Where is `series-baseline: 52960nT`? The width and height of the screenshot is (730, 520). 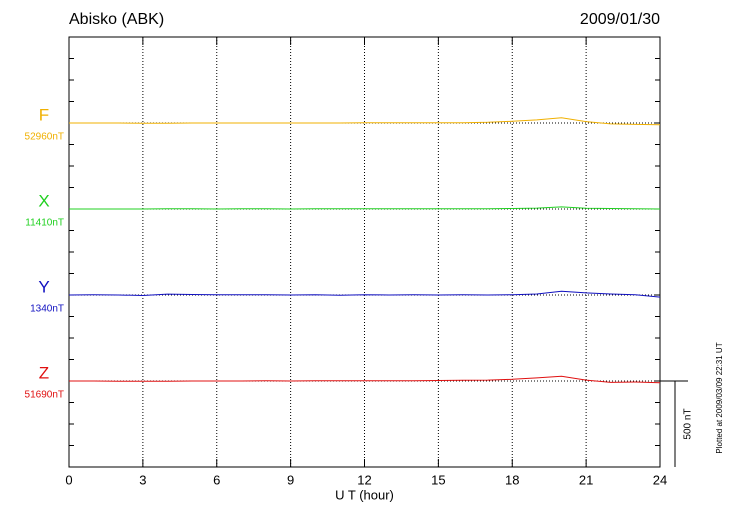 series-baseline: 52960nT is located at coordinates (44, 137).